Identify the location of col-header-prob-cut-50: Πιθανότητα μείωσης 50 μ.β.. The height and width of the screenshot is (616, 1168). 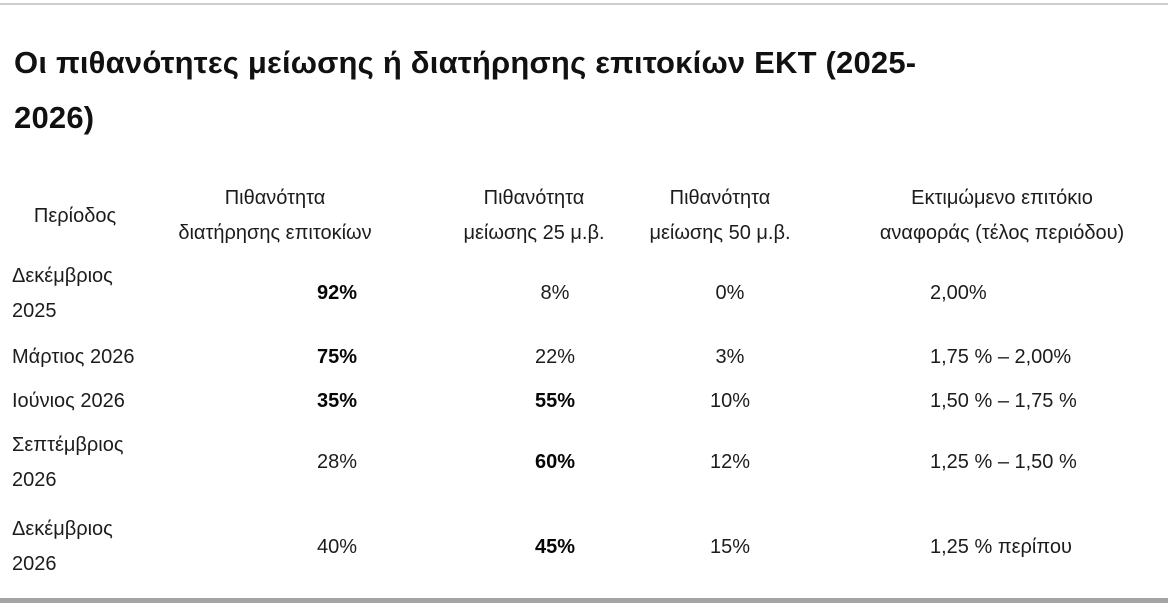
(720, 215).